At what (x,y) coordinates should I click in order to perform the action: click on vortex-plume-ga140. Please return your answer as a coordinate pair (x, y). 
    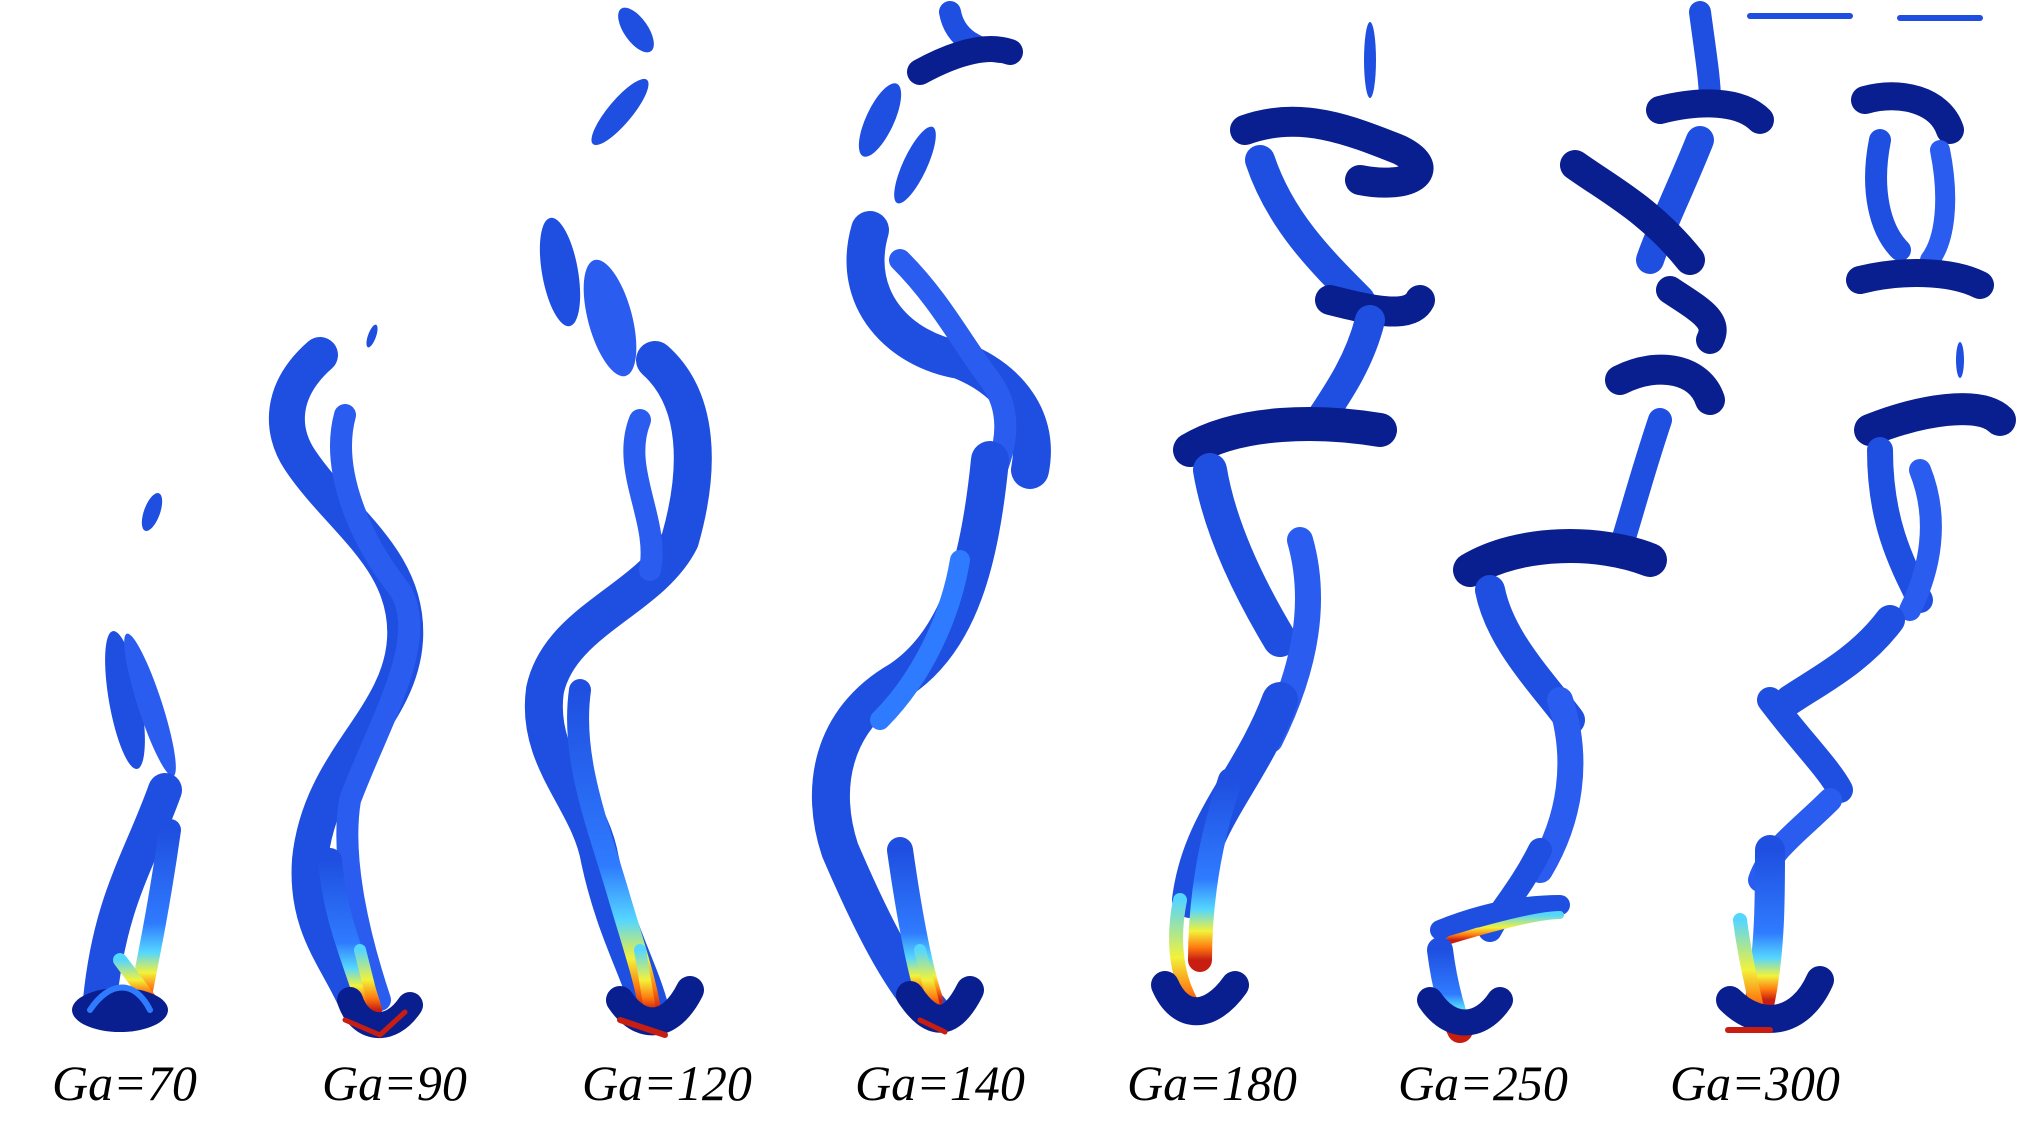
    Looking at the image, I should click on (931, 518).